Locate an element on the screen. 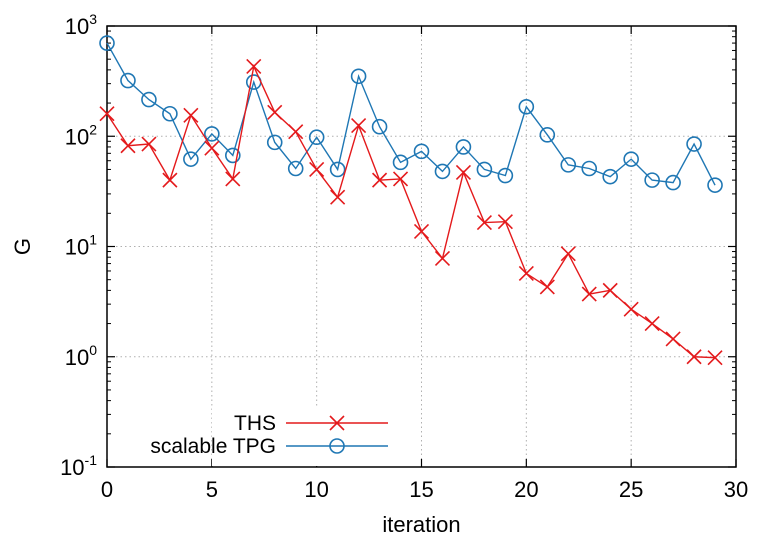 The width and height of the screenshot is (781, 547). x-tick-label: 20 is located at coordinates (526, 489).